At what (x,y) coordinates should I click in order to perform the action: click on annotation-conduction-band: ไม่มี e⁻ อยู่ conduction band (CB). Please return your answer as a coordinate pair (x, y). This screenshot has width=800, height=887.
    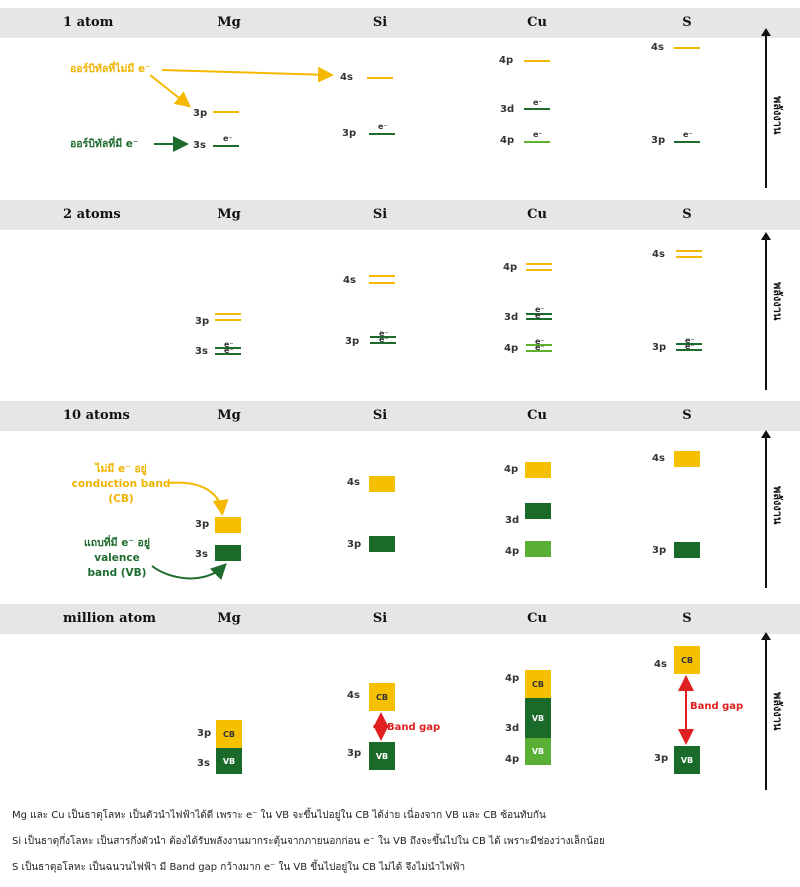
    Looking at the image, I should click on (121, 484).